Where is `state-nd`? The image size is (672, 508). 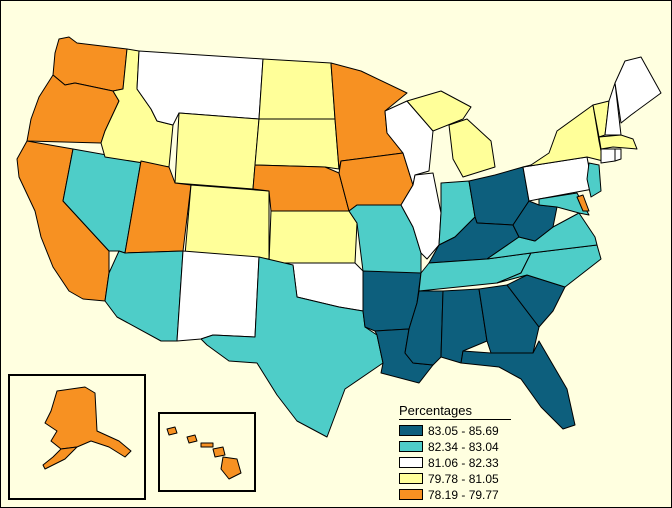
state-nd is located at coordinates (297, 89).